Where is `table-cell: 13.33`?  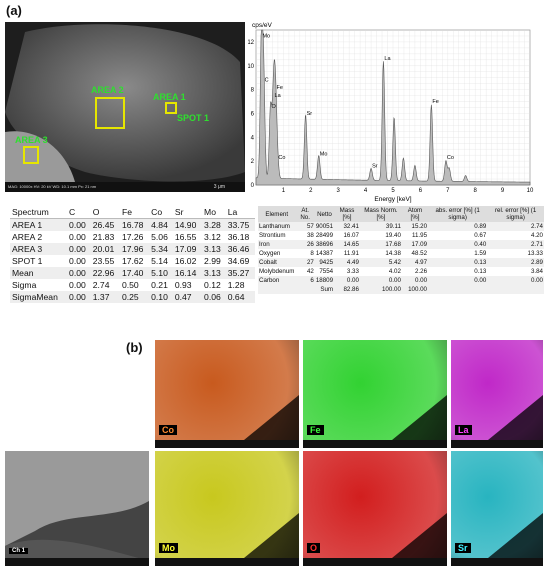 table-cell: 13.33 is located at coordinates (535, 253).